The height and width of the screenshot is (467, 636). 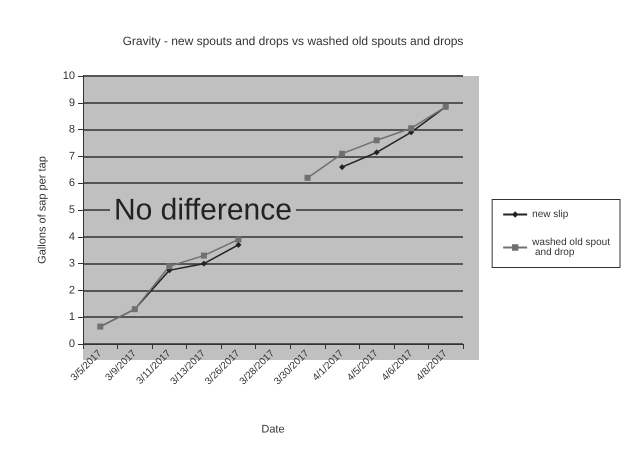 I want to click on y-tick-label: 4, so click(x=71, y=236).